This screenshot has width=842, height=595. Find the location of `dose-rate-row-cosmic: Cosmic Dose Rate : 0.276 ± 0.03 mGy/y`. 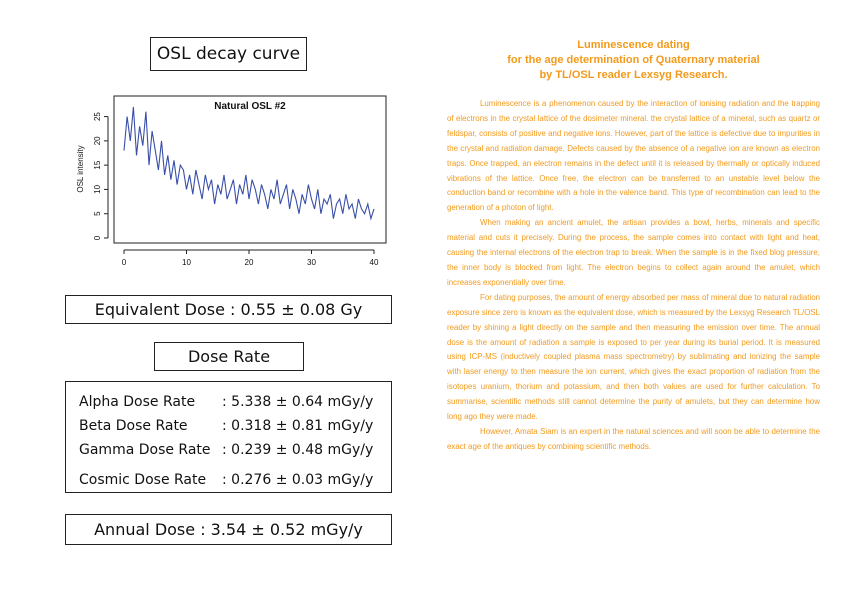

dose-rate-row-cosmic: Cosmic Dose Rate : 0.276 ± 0.03 mGy/y is located at coordinates (229, 480).